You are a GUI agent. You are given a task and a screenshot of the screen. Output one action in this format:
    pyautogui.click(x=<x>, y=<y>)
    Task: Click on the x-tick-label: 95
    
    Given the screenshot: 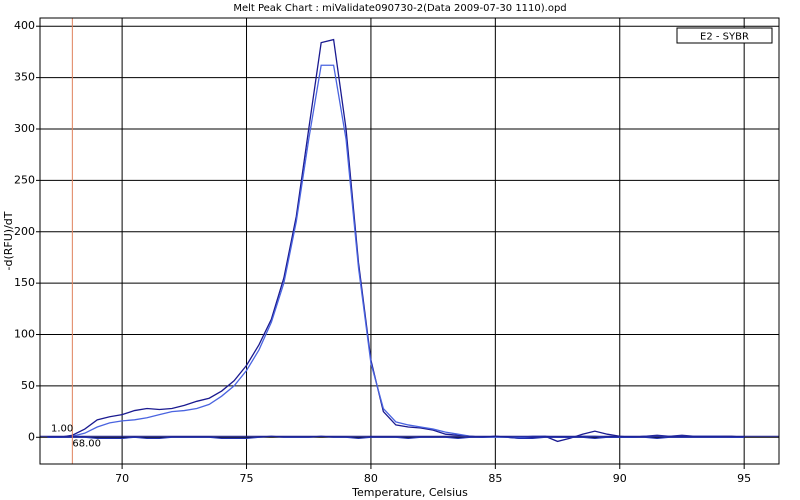 What is the action you would take?
    pyautogui.click(x=744, y=478)
    